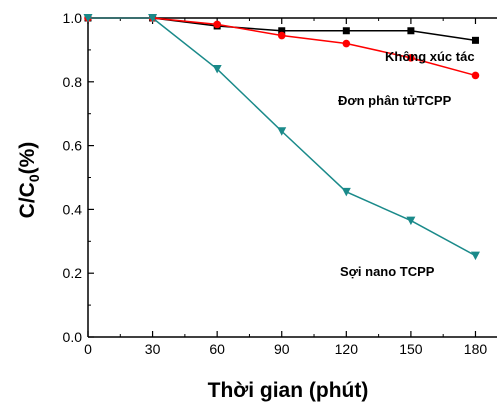  I want to click on y-tick-label: 0.4, so click(73, 209).